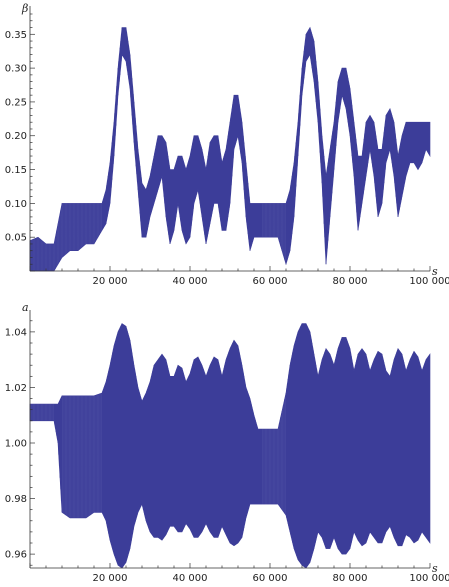  What do you see at coordinates (16, 102) in the screenshot?
I see `y-tick-label: 0.25` at bounding box center [16, 102].